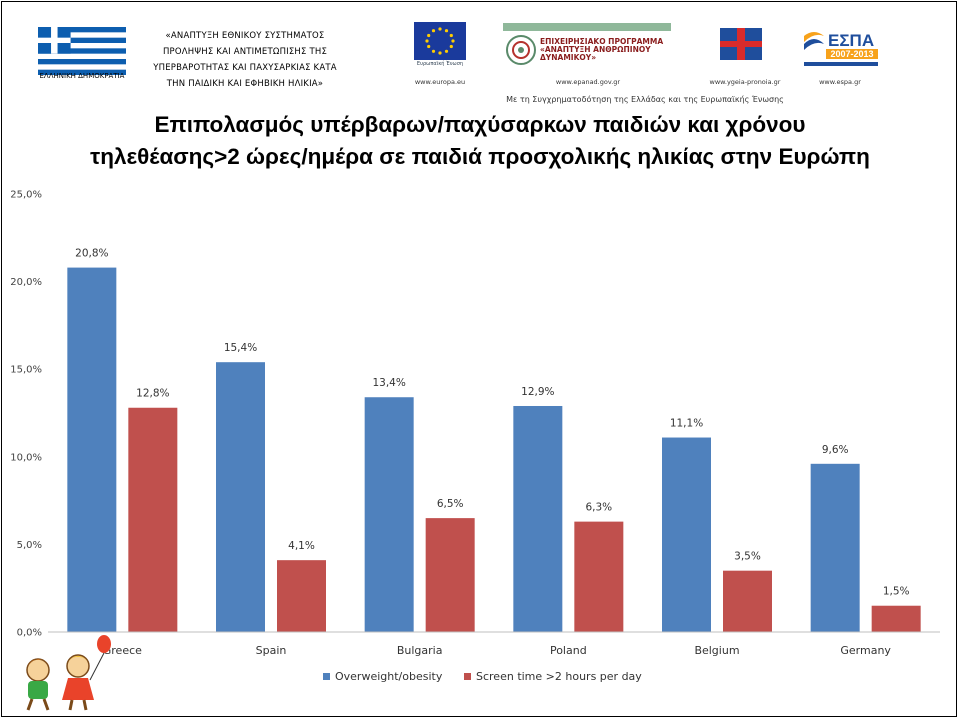 The width and height of the screenshot is (960, 720). Describe the element at coordinates (896, 618) in the screenshot. I see `bar-germany-screen-time` at that location.